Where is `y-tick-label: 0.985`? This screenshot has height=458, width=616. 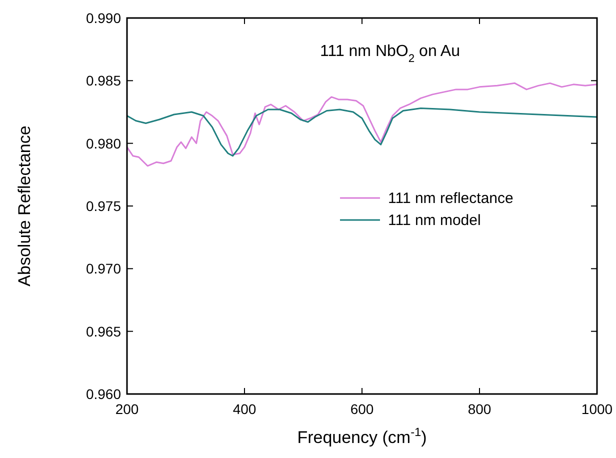 y-tick-label: 0.985 is located at coordinates (104, 80).